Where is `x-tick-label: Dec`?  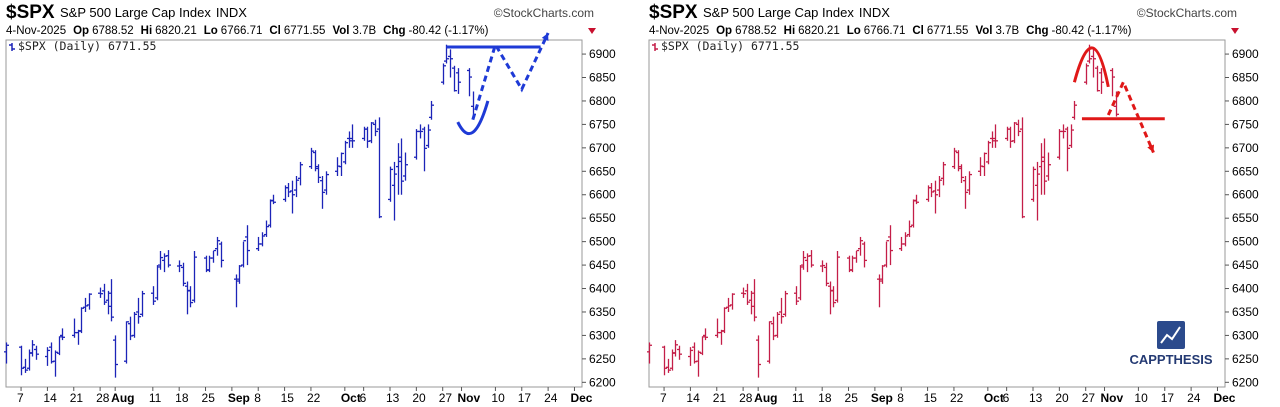
x-tick-label: Dec is located at coordinates (1224, 398).